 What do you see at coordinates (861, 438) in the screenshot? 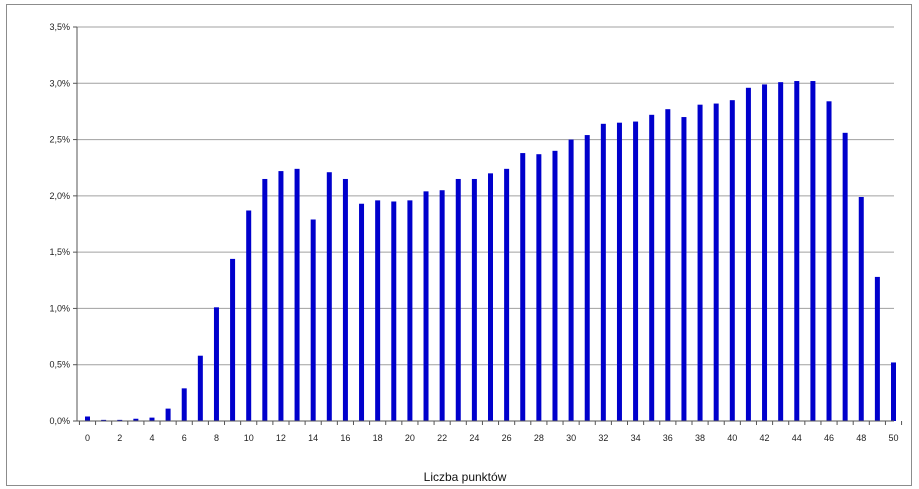
I see `x-tick-label: 48` at bounding box center [861, 438].